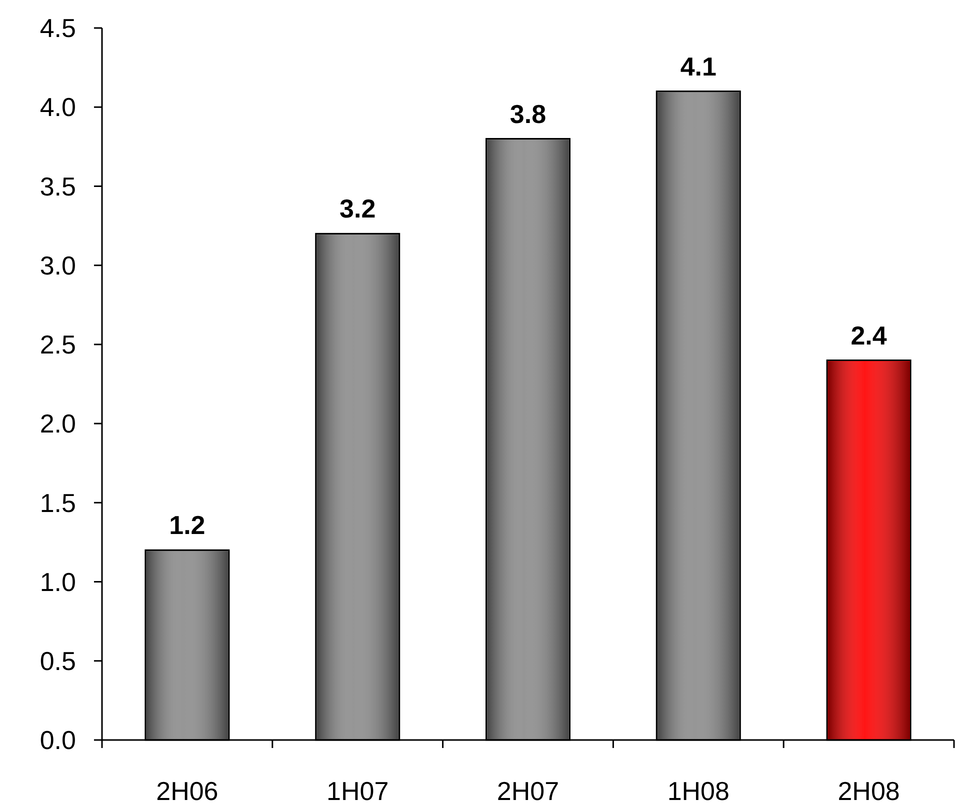  I want to click on x-tick-label: 2H06, so click(187, 791).